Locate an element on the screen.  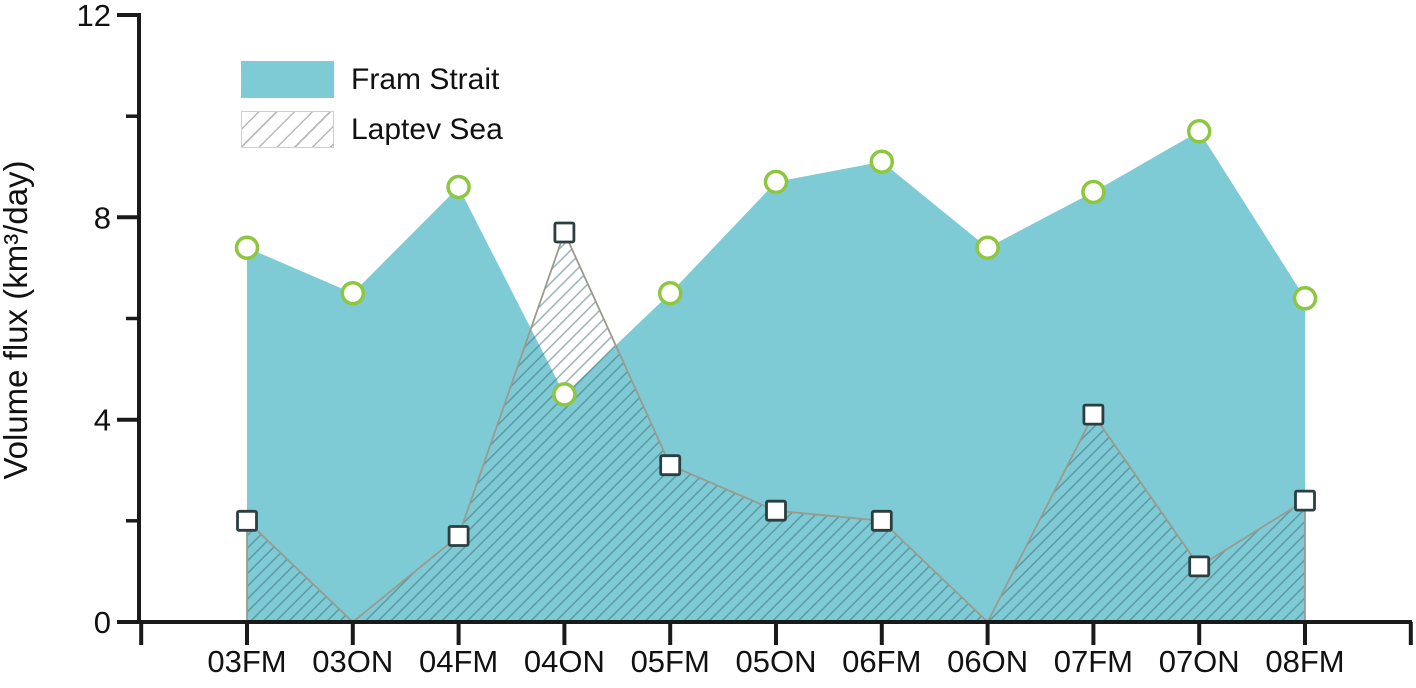
x-tick-label: 07FM is located at coordinates (1093, 661).